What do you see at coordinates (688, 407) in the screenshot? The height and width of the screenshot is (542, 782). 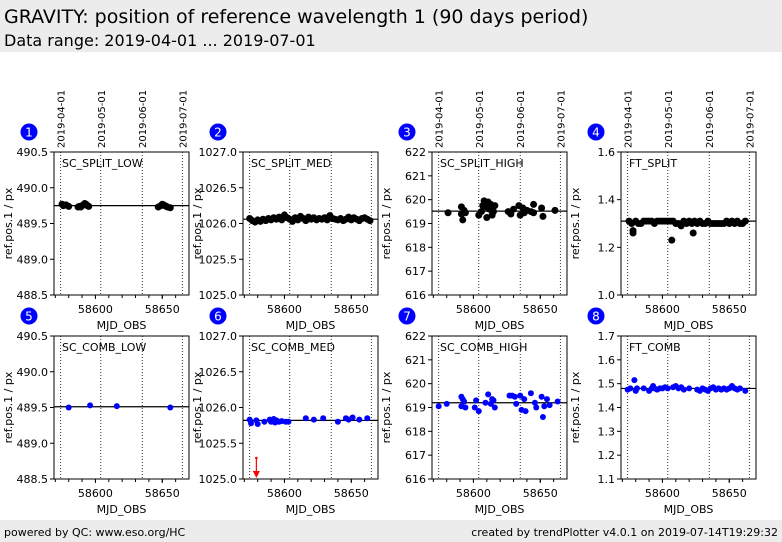 I see `plot-frame` at bounding box center [688, 407].